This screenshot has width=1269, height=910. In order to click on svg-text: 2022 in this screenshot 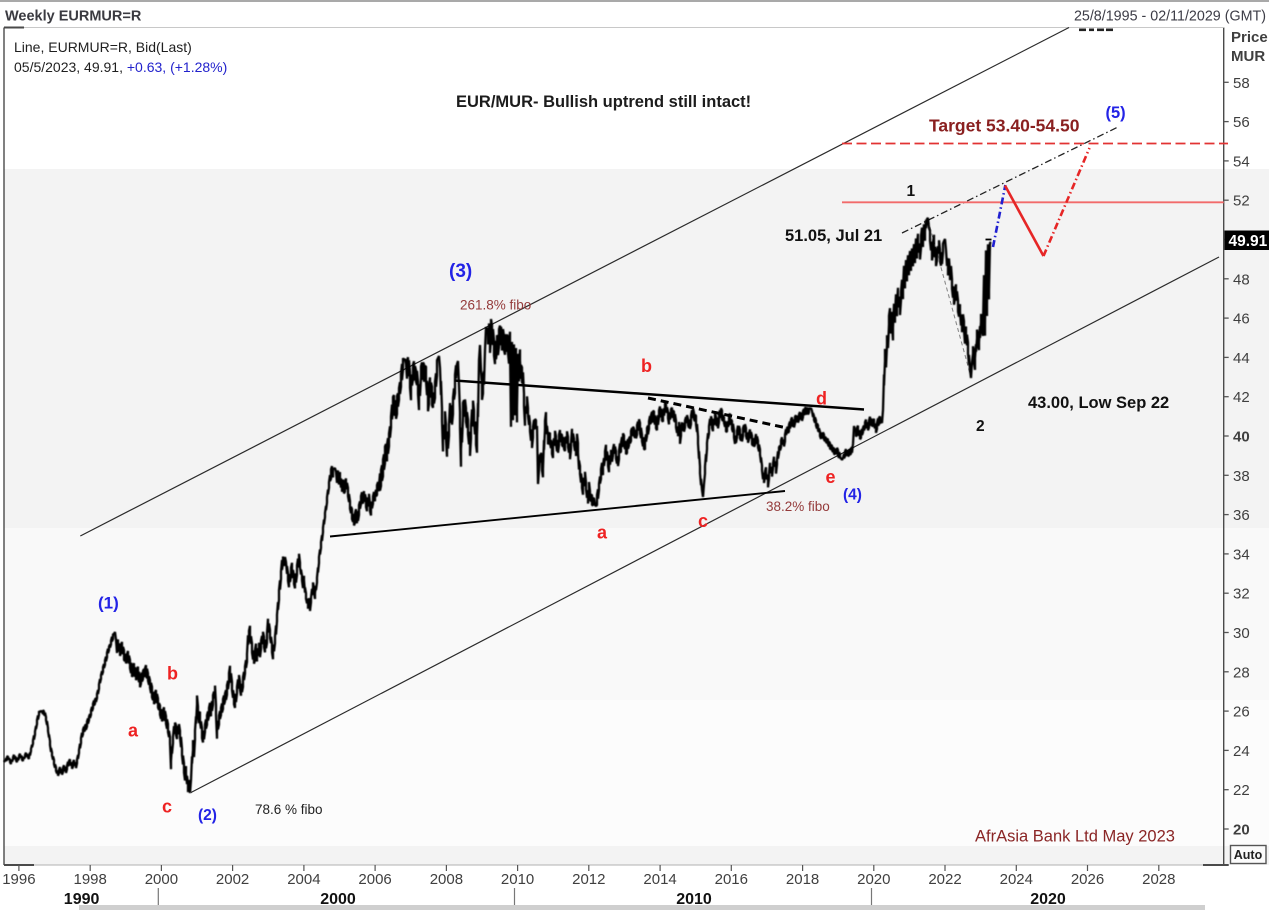, I will do `click(944, 879)`.